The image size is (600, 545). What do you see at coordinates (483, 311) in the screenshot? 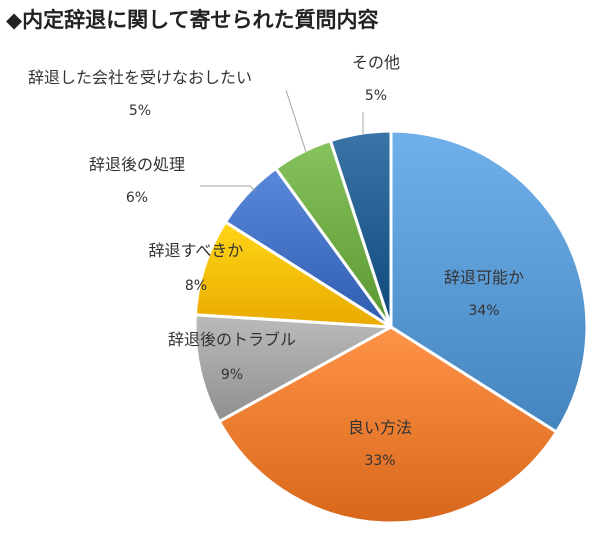
I see `slice-value-0: 34%` at bounding box center [483, 311].